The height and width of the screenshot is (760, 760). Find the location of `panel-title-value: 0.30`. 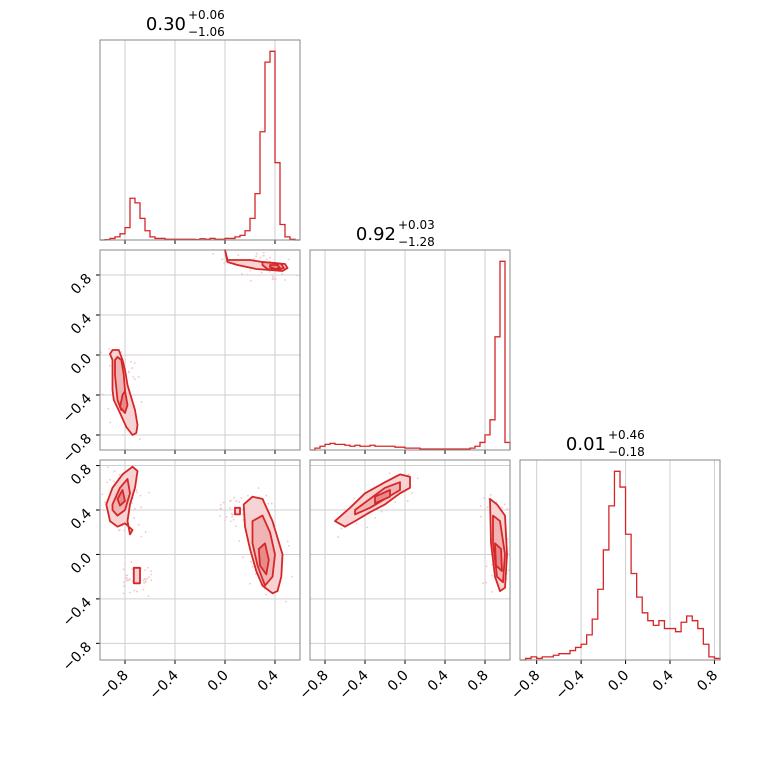

panel-title-value: 0.30 is located at coordinates (166, 24).